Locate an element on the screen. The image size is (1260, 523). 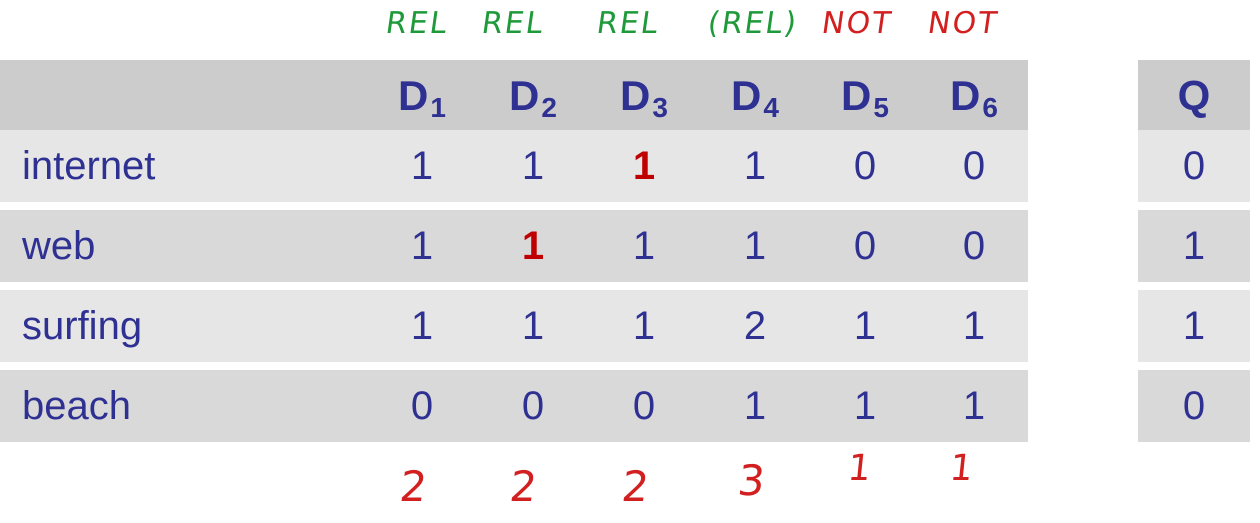
cell-web-d5: 0 is located at coordinates (865, 246).